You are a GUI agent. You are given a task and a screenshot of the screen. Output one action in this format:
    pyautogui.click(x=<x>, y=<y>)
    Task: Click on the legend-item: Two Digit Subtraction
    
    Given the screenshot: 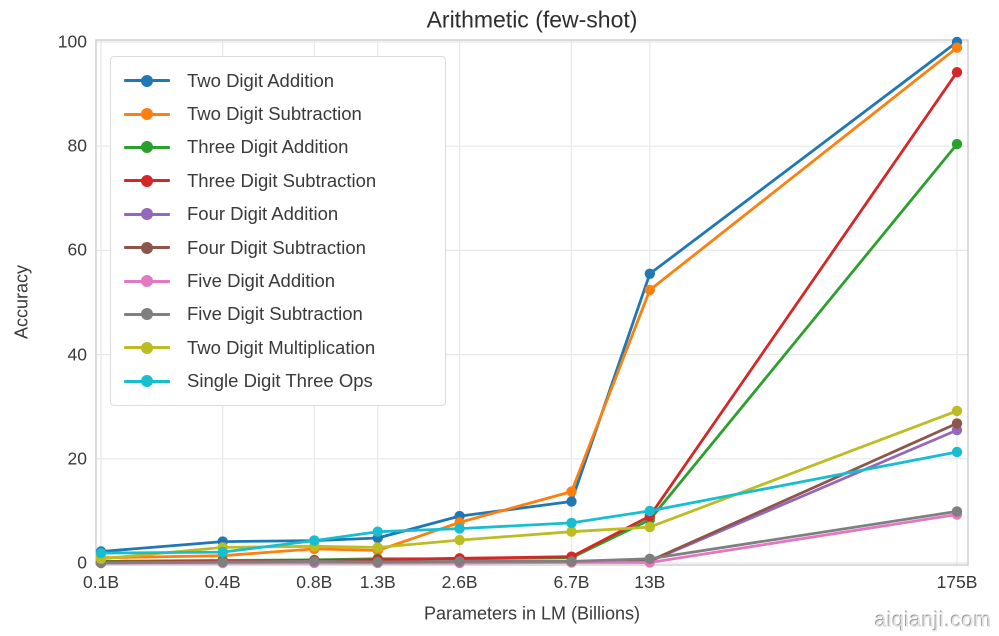 What is the action you would take?
    pyautogui.click(x=278, y=113)
    